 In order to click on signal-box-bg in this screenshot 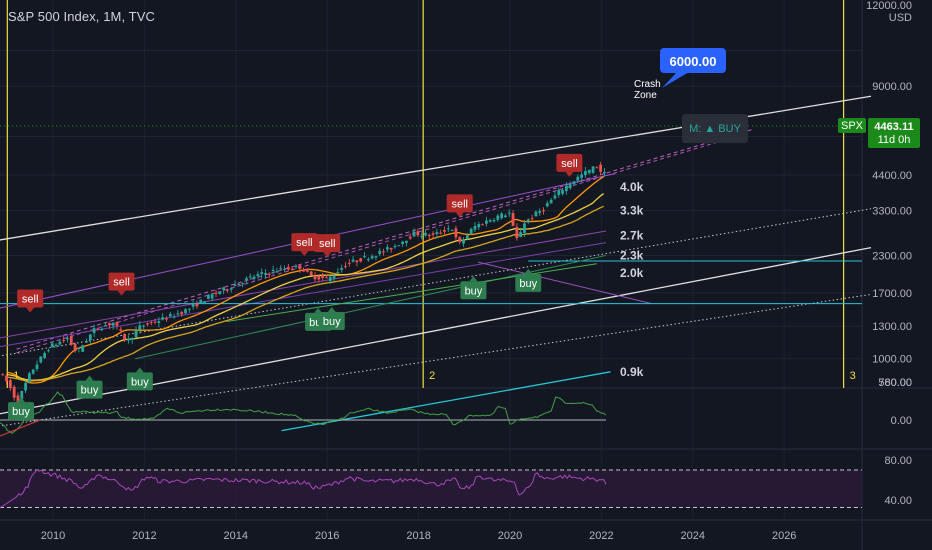, I will do `click(715, 128)`.